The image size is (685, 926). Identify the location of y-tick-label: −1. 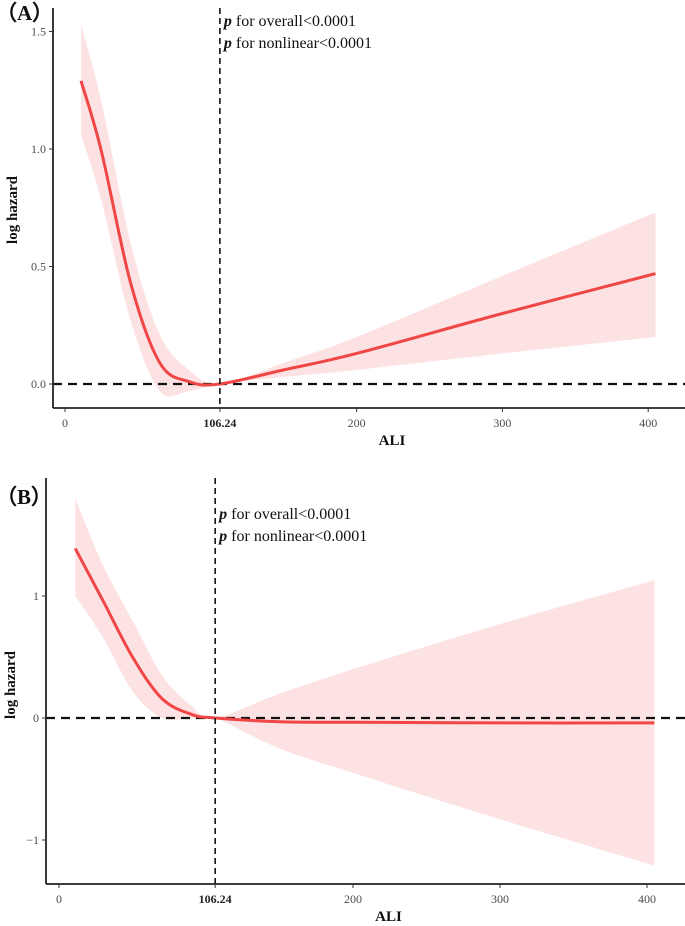
(32, 840).